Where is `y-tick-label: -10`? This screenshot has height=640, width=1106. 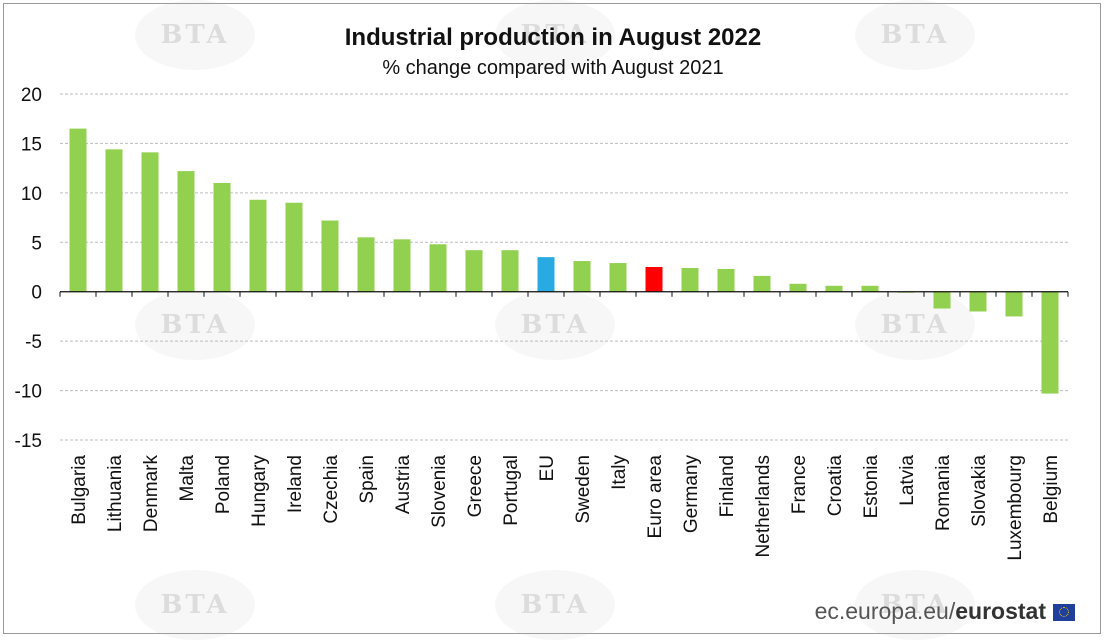 y-tick-label: -10 is located at coordinates (28, 392).